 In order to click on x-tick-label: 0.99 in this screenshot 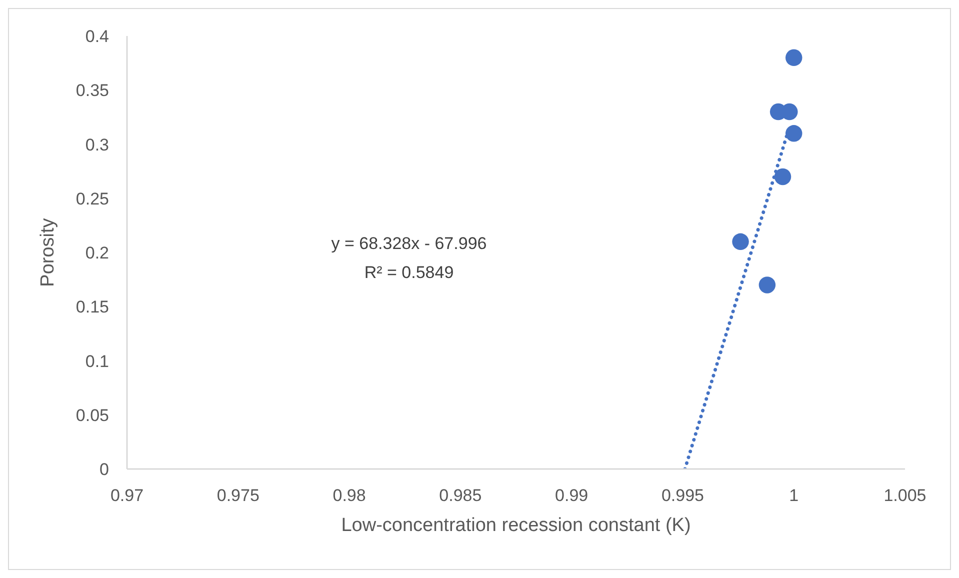, I will do `click(571, 496)`.